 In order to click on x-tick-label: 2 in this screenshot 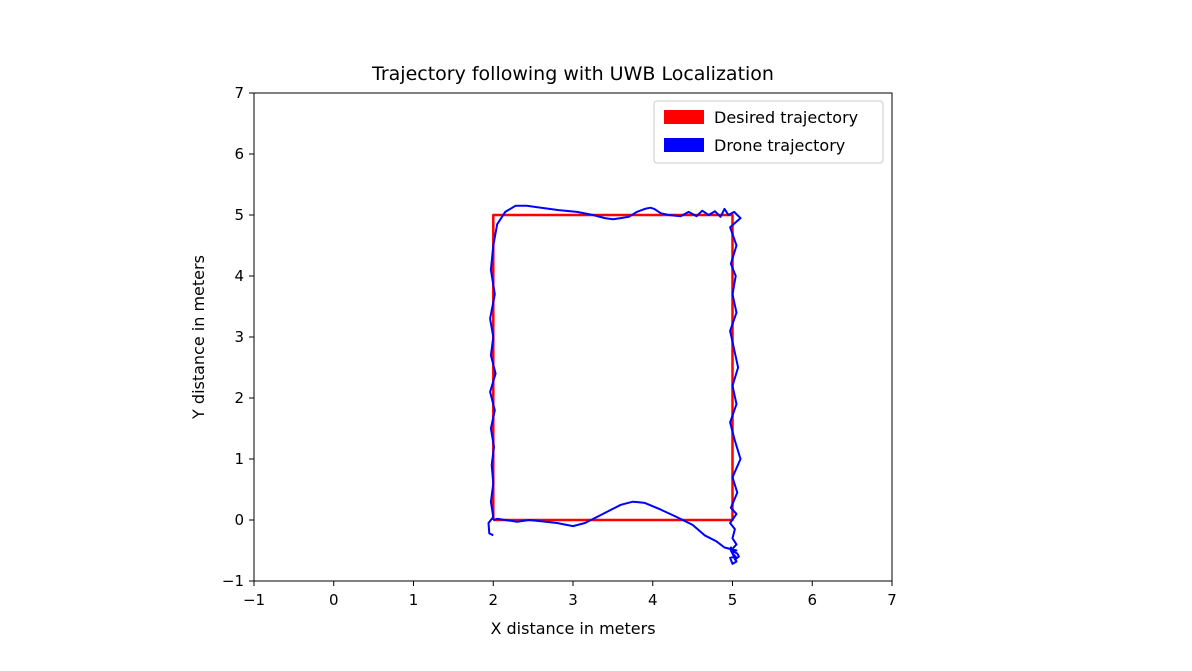, I will do `click(493, 600)`.